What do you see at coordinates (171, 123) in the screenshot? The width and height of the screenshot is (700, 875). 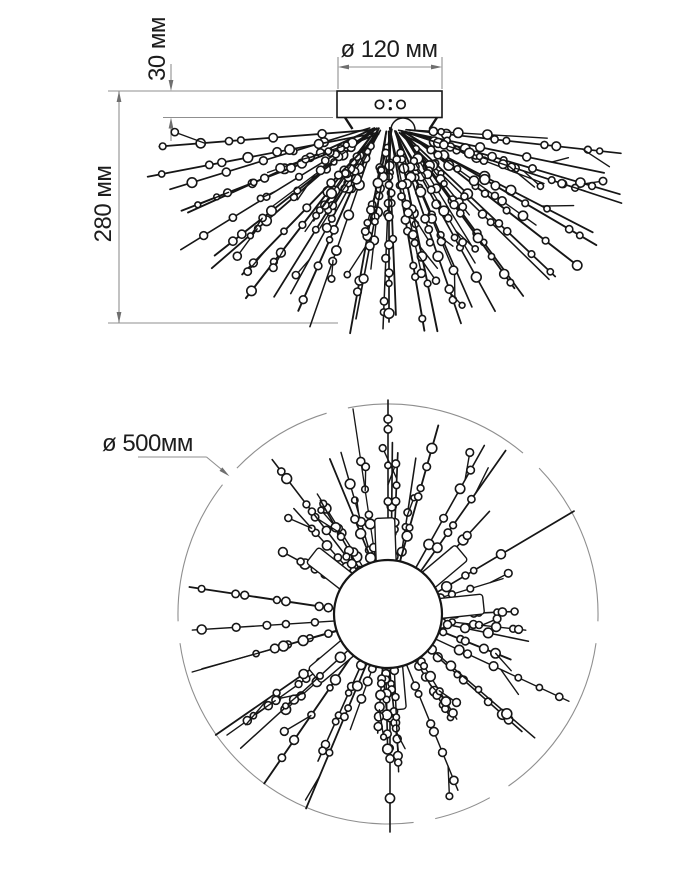 I see `arrowhead-up-icon` at bounding box center [171, 123].